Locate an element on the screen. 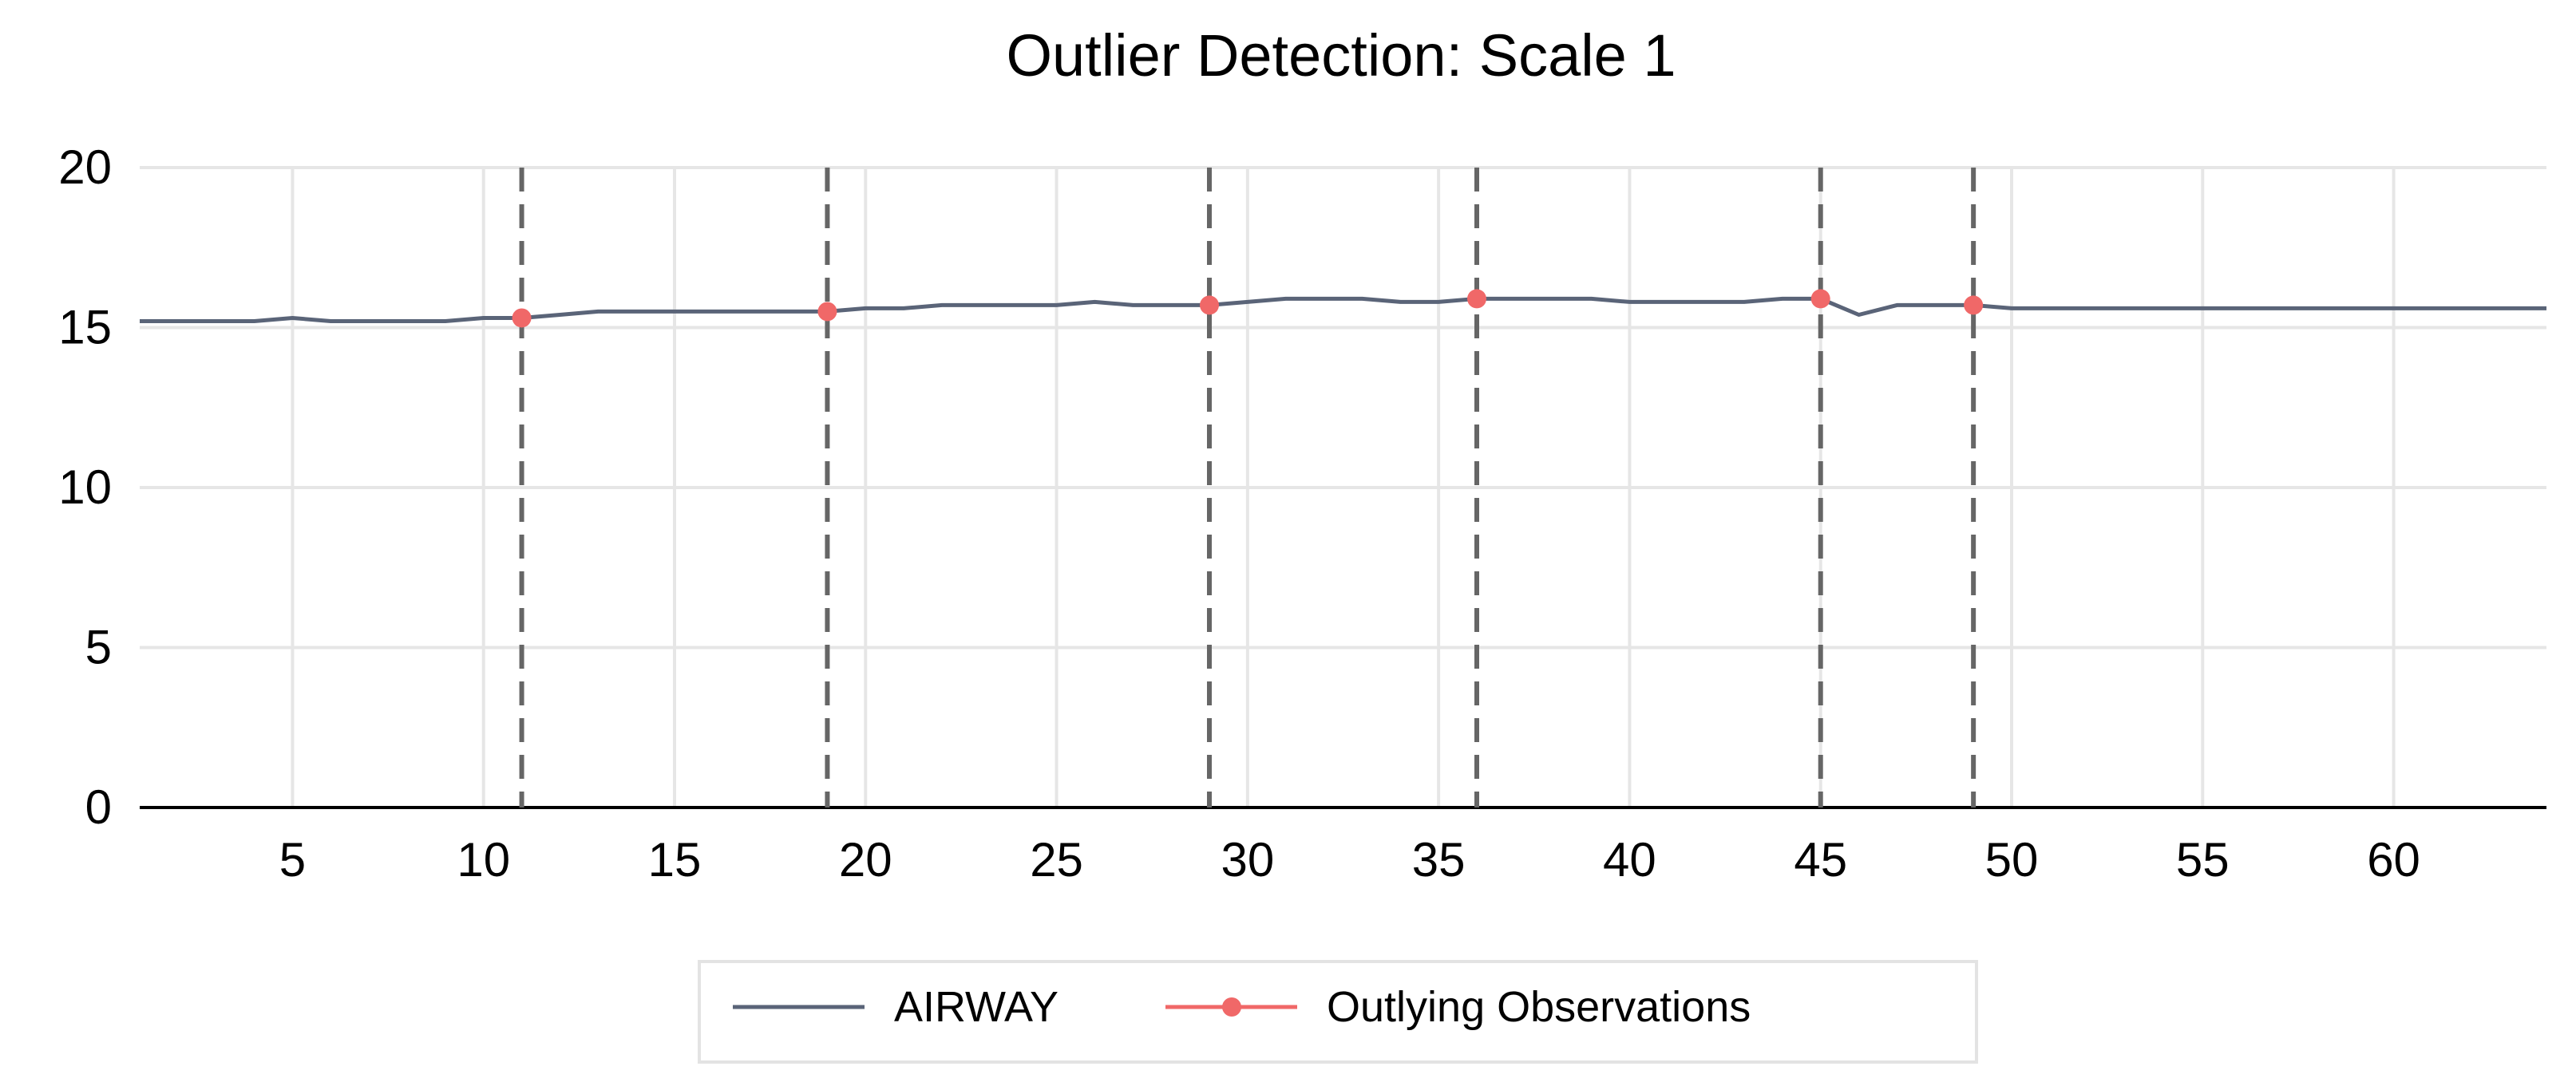 Image resolution: width=2576 pixels, height=1082 pixels. series-line-airway is located at coordinates (1343, 309).